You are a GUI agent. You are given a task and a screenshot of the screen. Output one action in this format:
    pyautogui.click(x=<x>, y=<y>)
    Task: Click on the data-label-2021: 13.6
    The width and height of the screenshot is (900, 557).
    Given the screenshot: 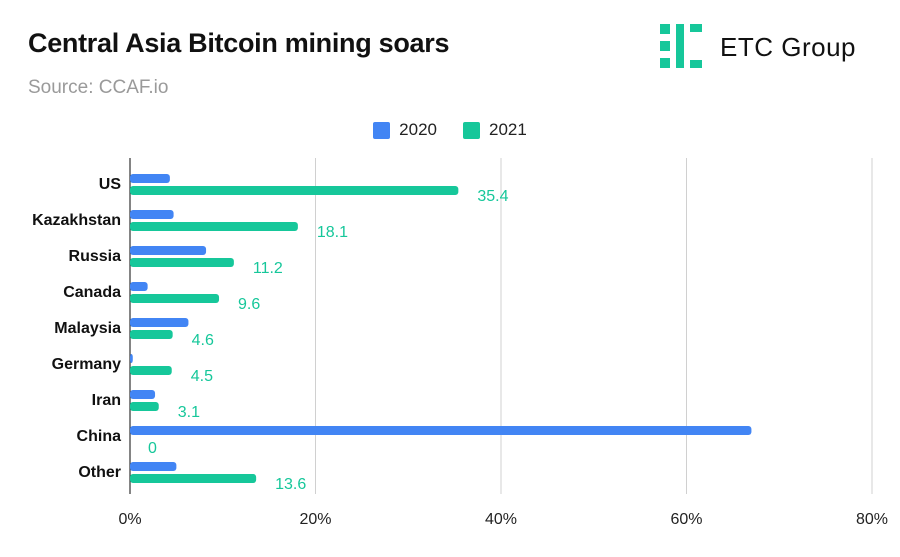 What is the action you would take?
    pyautogui.click(x=290, y=484)
    